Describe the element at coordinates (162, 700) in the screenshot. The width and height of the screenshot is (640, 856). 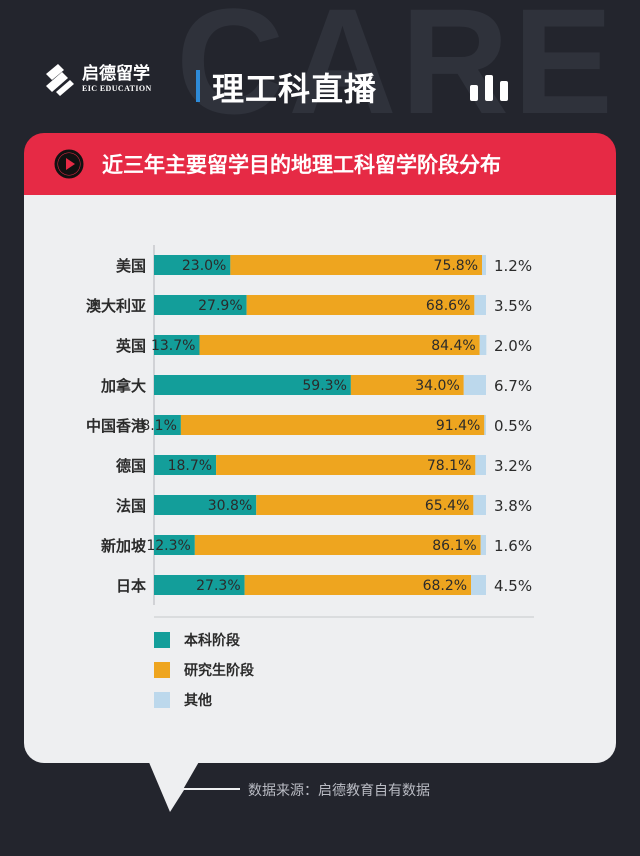
I see `legend-swatch-other` at that location.